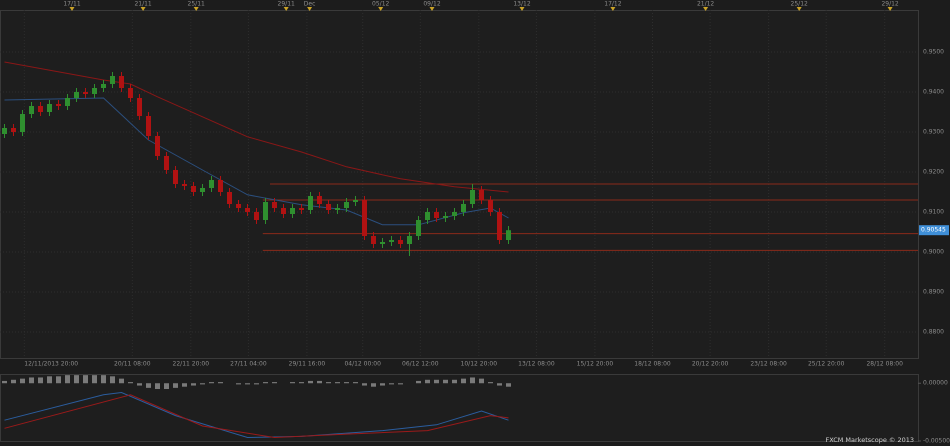  What do you see at coordinates (191, 364) in the screenshot?
I see `x-tick-label: 22/11 20:00` at bounding box center [191, 364].